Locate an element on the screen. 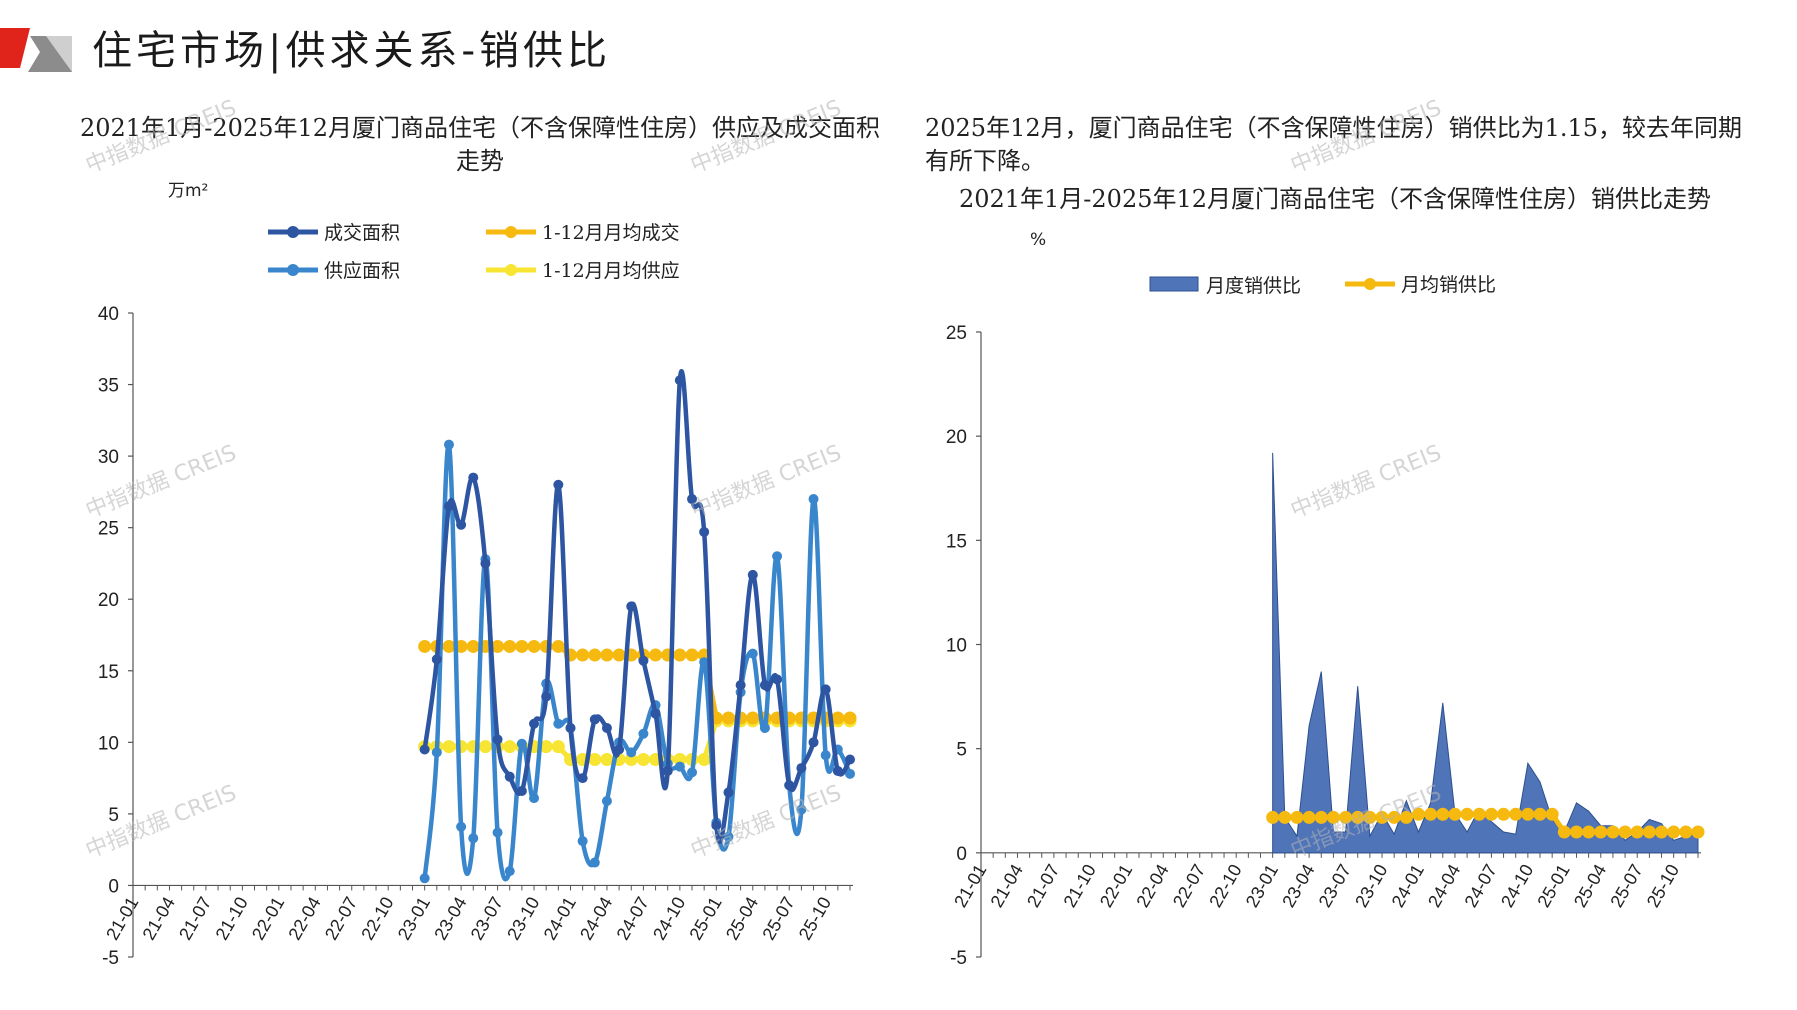 Image resolution: width=1797 pixels, height=1010 pixels. c1-avg-supply-legend-marker is located at coordinates (511, 270).